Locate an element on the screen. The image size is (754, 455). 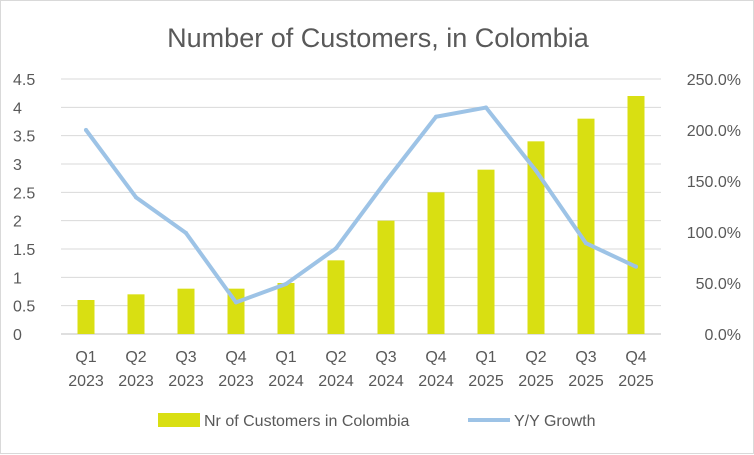
left-axis-tick-label: 3.5 is located at coordinates (24, 137).